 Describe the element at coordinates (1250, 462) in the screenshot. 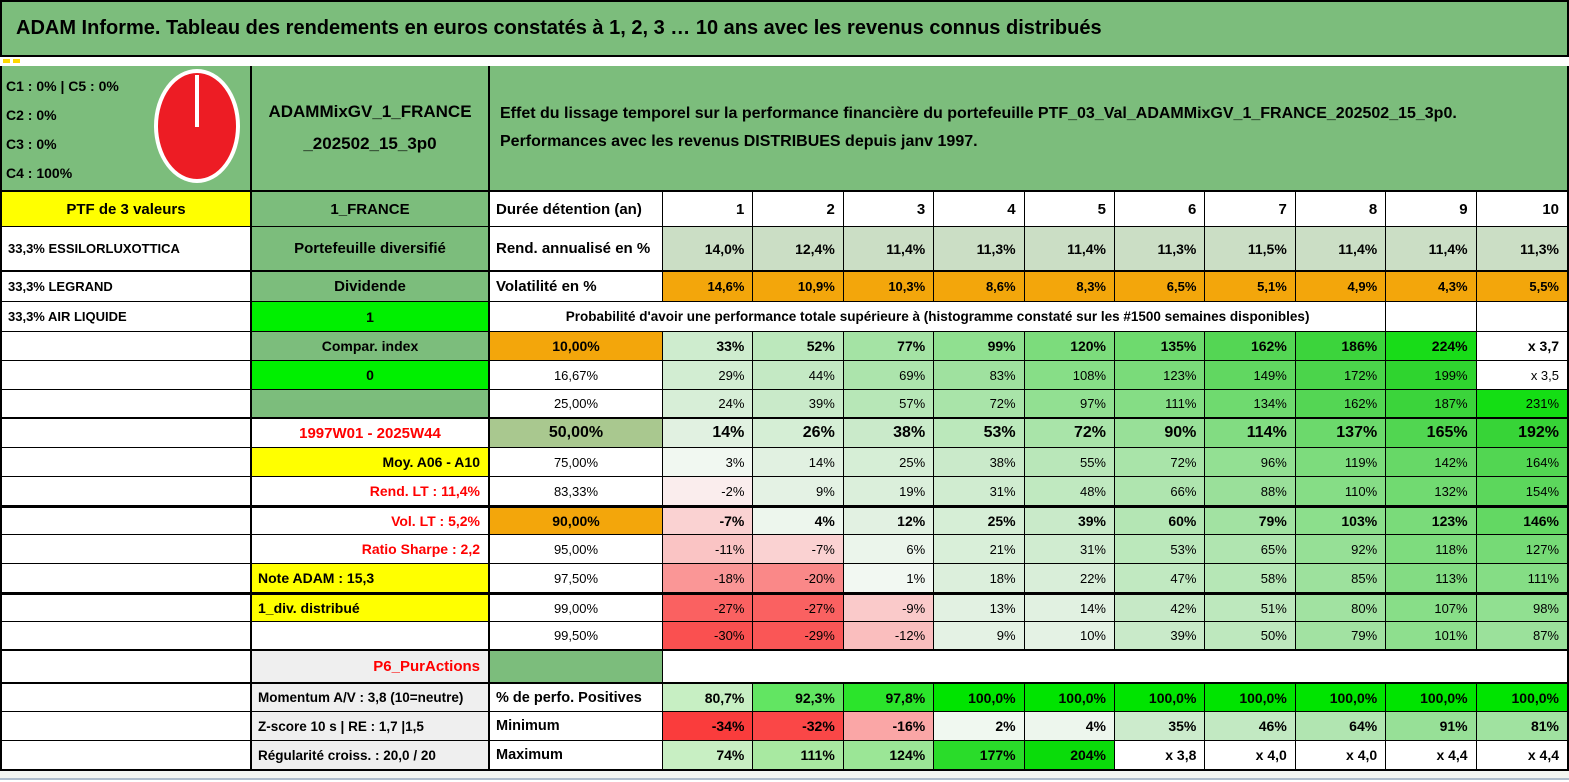

I see `value-cell: 96%` at that location.